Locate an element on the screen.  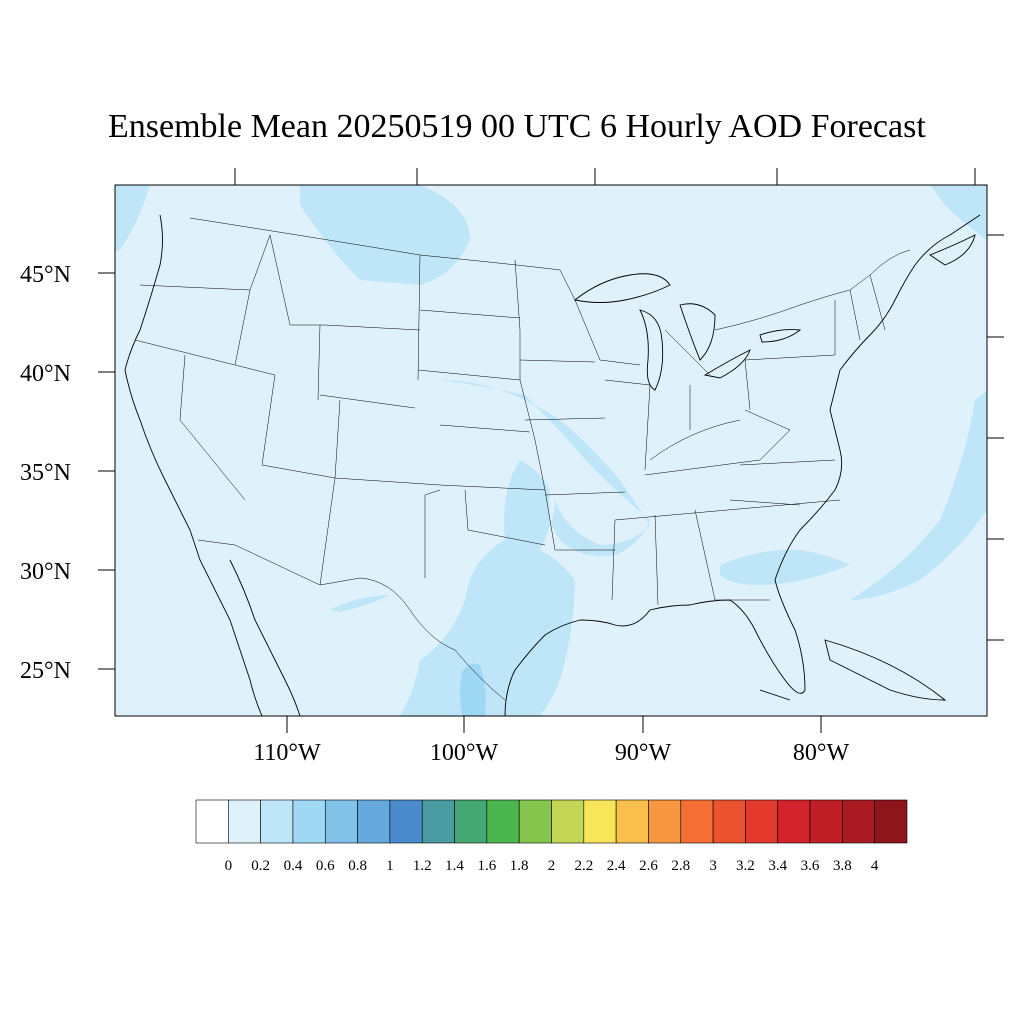
border-ut-az is located at coordinates (298, 471).